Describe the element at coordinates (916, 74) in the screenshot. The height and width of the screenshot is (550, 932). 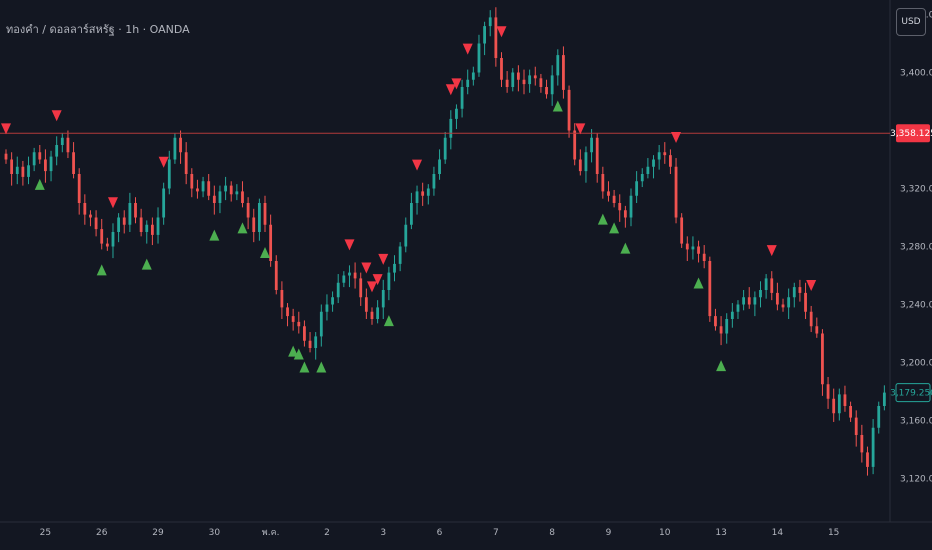
I see `y-tick-label: 3,400.000` at that location.